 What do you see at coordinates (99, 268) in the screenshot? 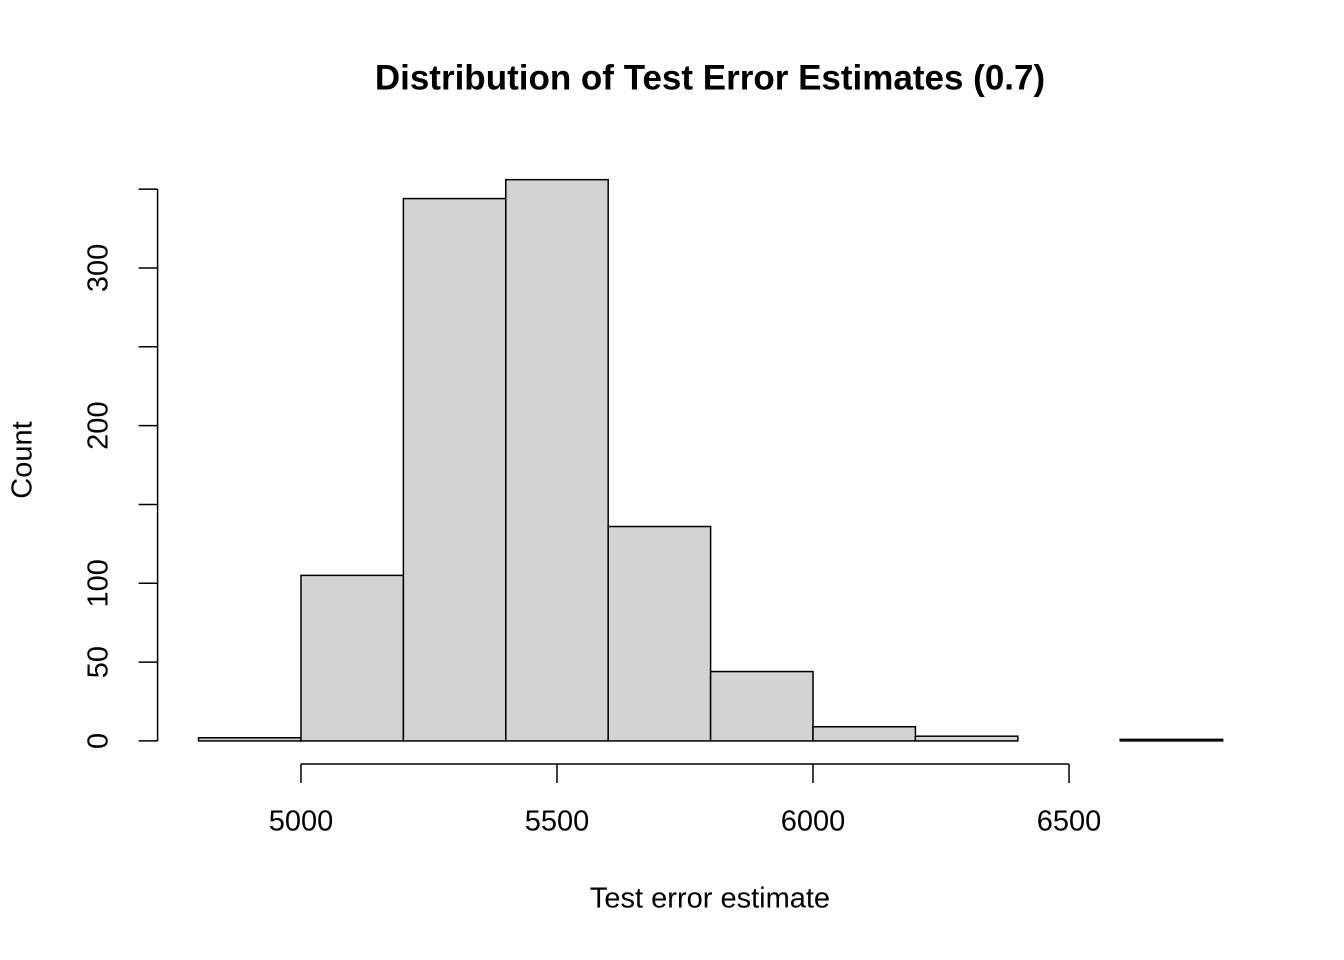
I see `y-tick-label: 300` at bounding box center [99, 268].